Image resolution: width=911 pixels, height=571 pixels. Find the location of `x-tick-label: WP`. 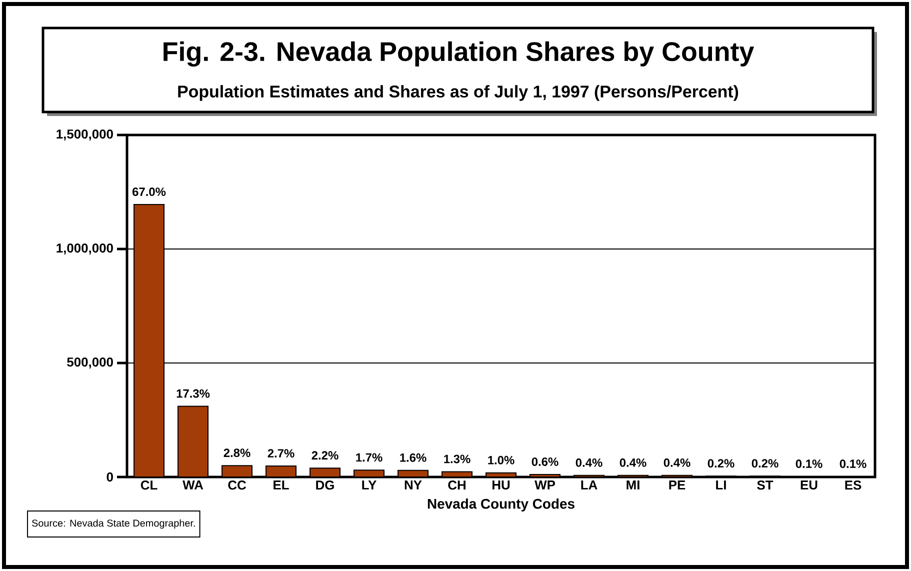

x-tick-label: WP is located at coordinates (545, 485).